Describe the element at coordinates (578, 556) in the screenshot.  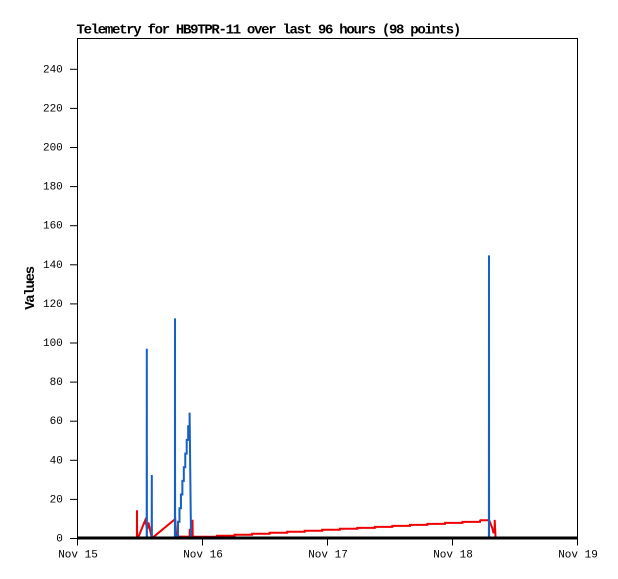
I see `svg-text: Nov 19` at that location.